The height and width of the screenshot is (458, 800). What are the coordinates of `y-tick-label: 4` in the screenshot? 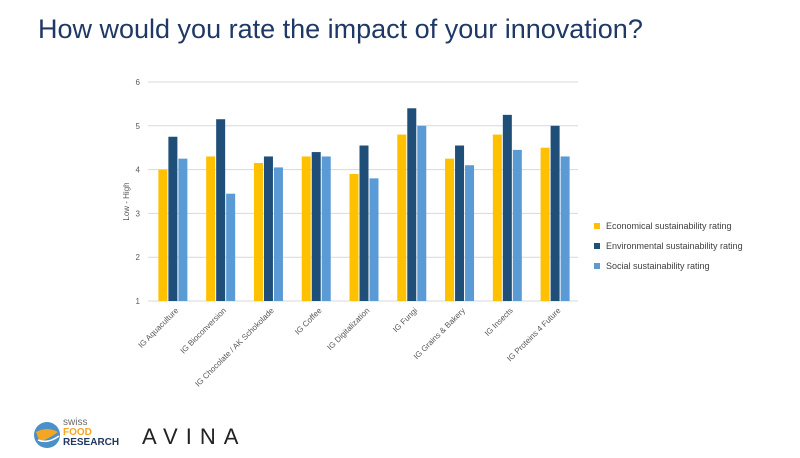 It's located at (138, 170).